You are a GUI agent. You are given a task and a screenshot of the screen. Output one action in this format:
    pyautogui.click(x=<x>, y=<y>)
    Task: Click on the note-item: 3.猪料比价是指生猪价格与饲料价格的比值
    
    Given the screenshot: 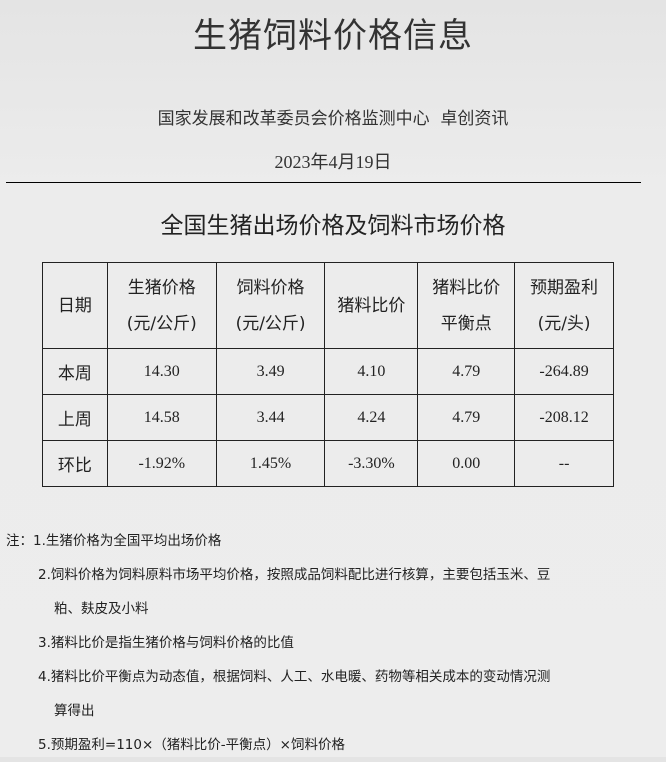 What is the action you would take?
    pyautogui.click(x=166, y=643)
    